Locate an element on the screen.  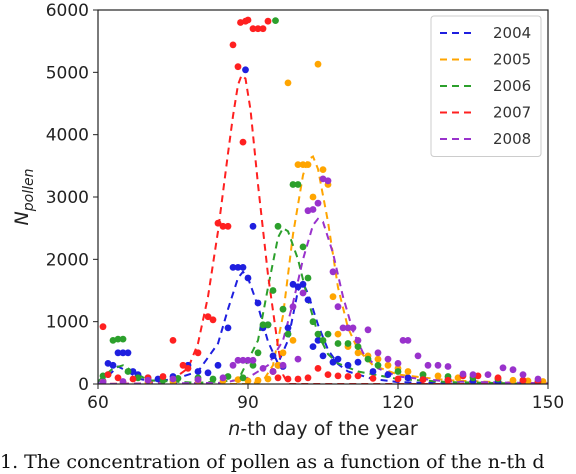
x-tick-label: 120 is located at coordinates (398, 403).